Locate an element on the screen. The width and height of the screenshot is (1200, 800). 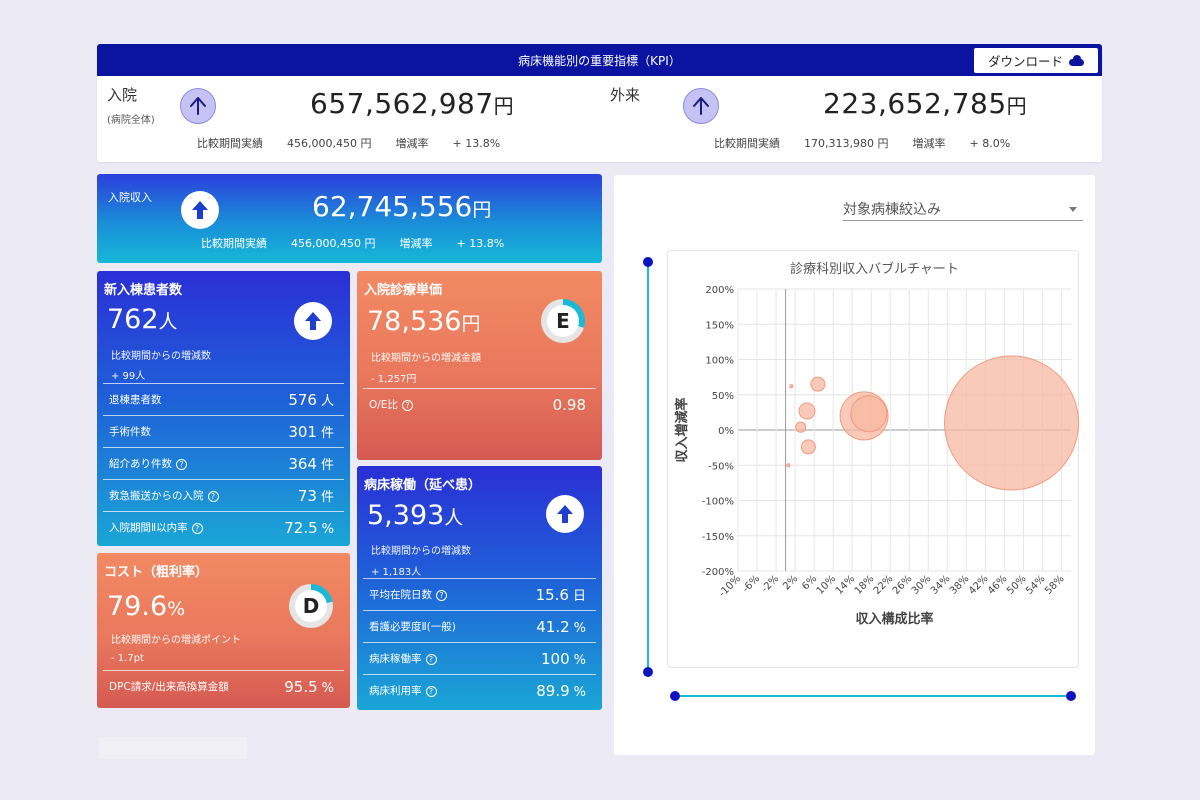
metric-unit: 人 is located at coordinates (327, 401).